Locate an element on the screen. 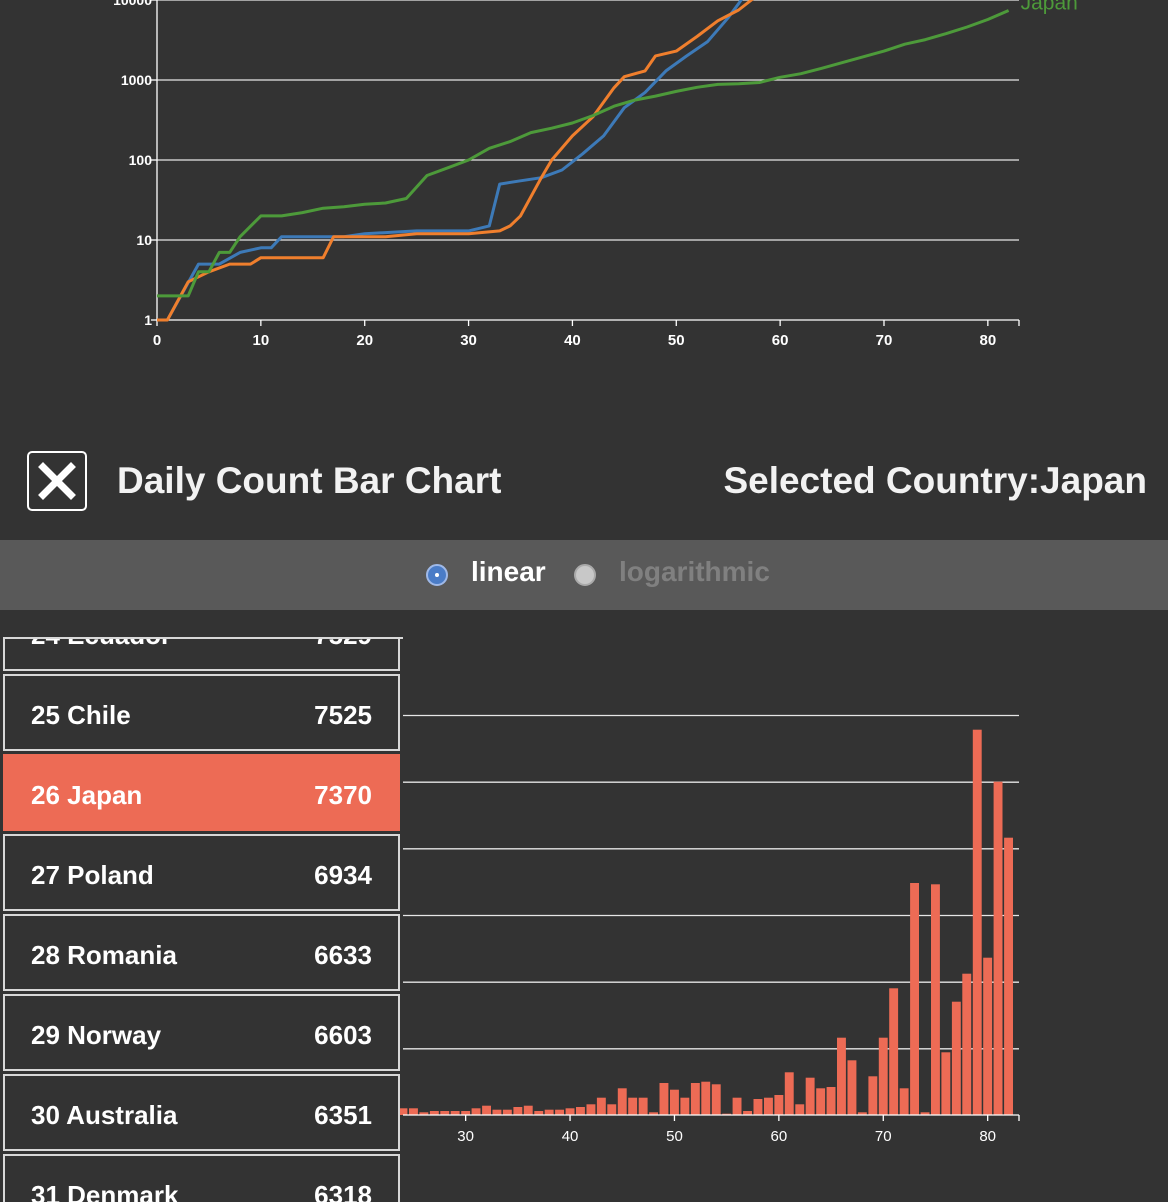 The image size is (1168, 1202). country-name: 30 Australia is located at coordinates (104, 1115).